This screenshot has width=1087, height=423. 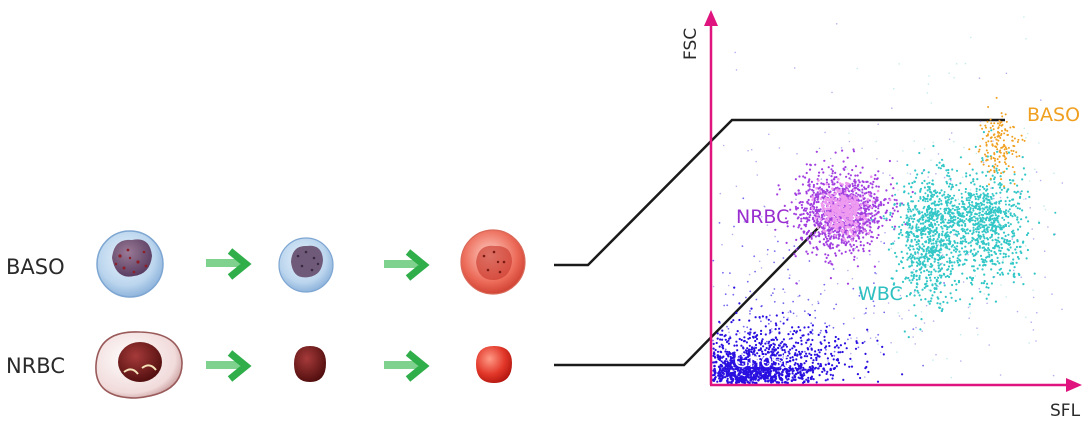 What do you see at coordinates (1065, 411) in the screenshot?
I see `x-axis-label: SFL` at bounding box center [1065, 411].